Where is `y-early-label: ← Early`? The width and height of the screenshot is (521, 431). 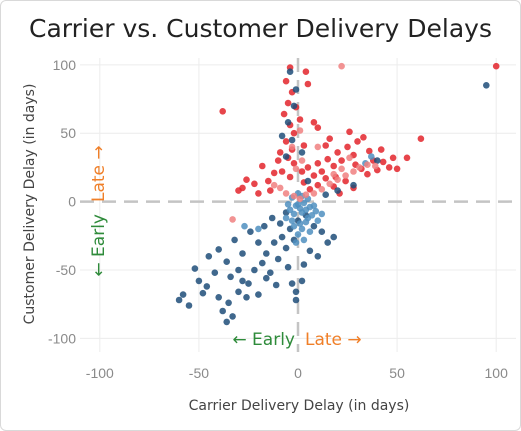
y-early-label: ← Early is located at coordinates (99, 245).